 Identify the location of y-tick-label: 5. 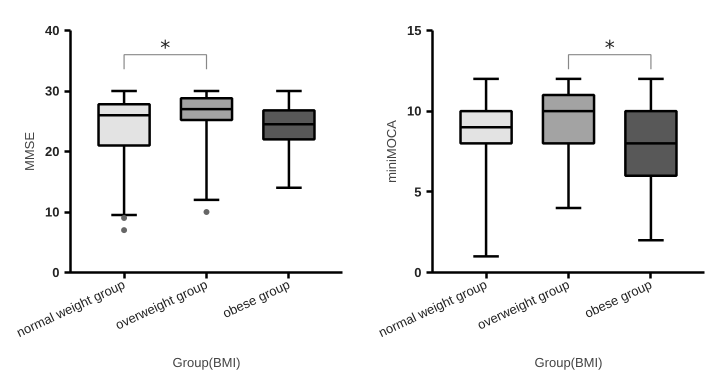
(418, 192).